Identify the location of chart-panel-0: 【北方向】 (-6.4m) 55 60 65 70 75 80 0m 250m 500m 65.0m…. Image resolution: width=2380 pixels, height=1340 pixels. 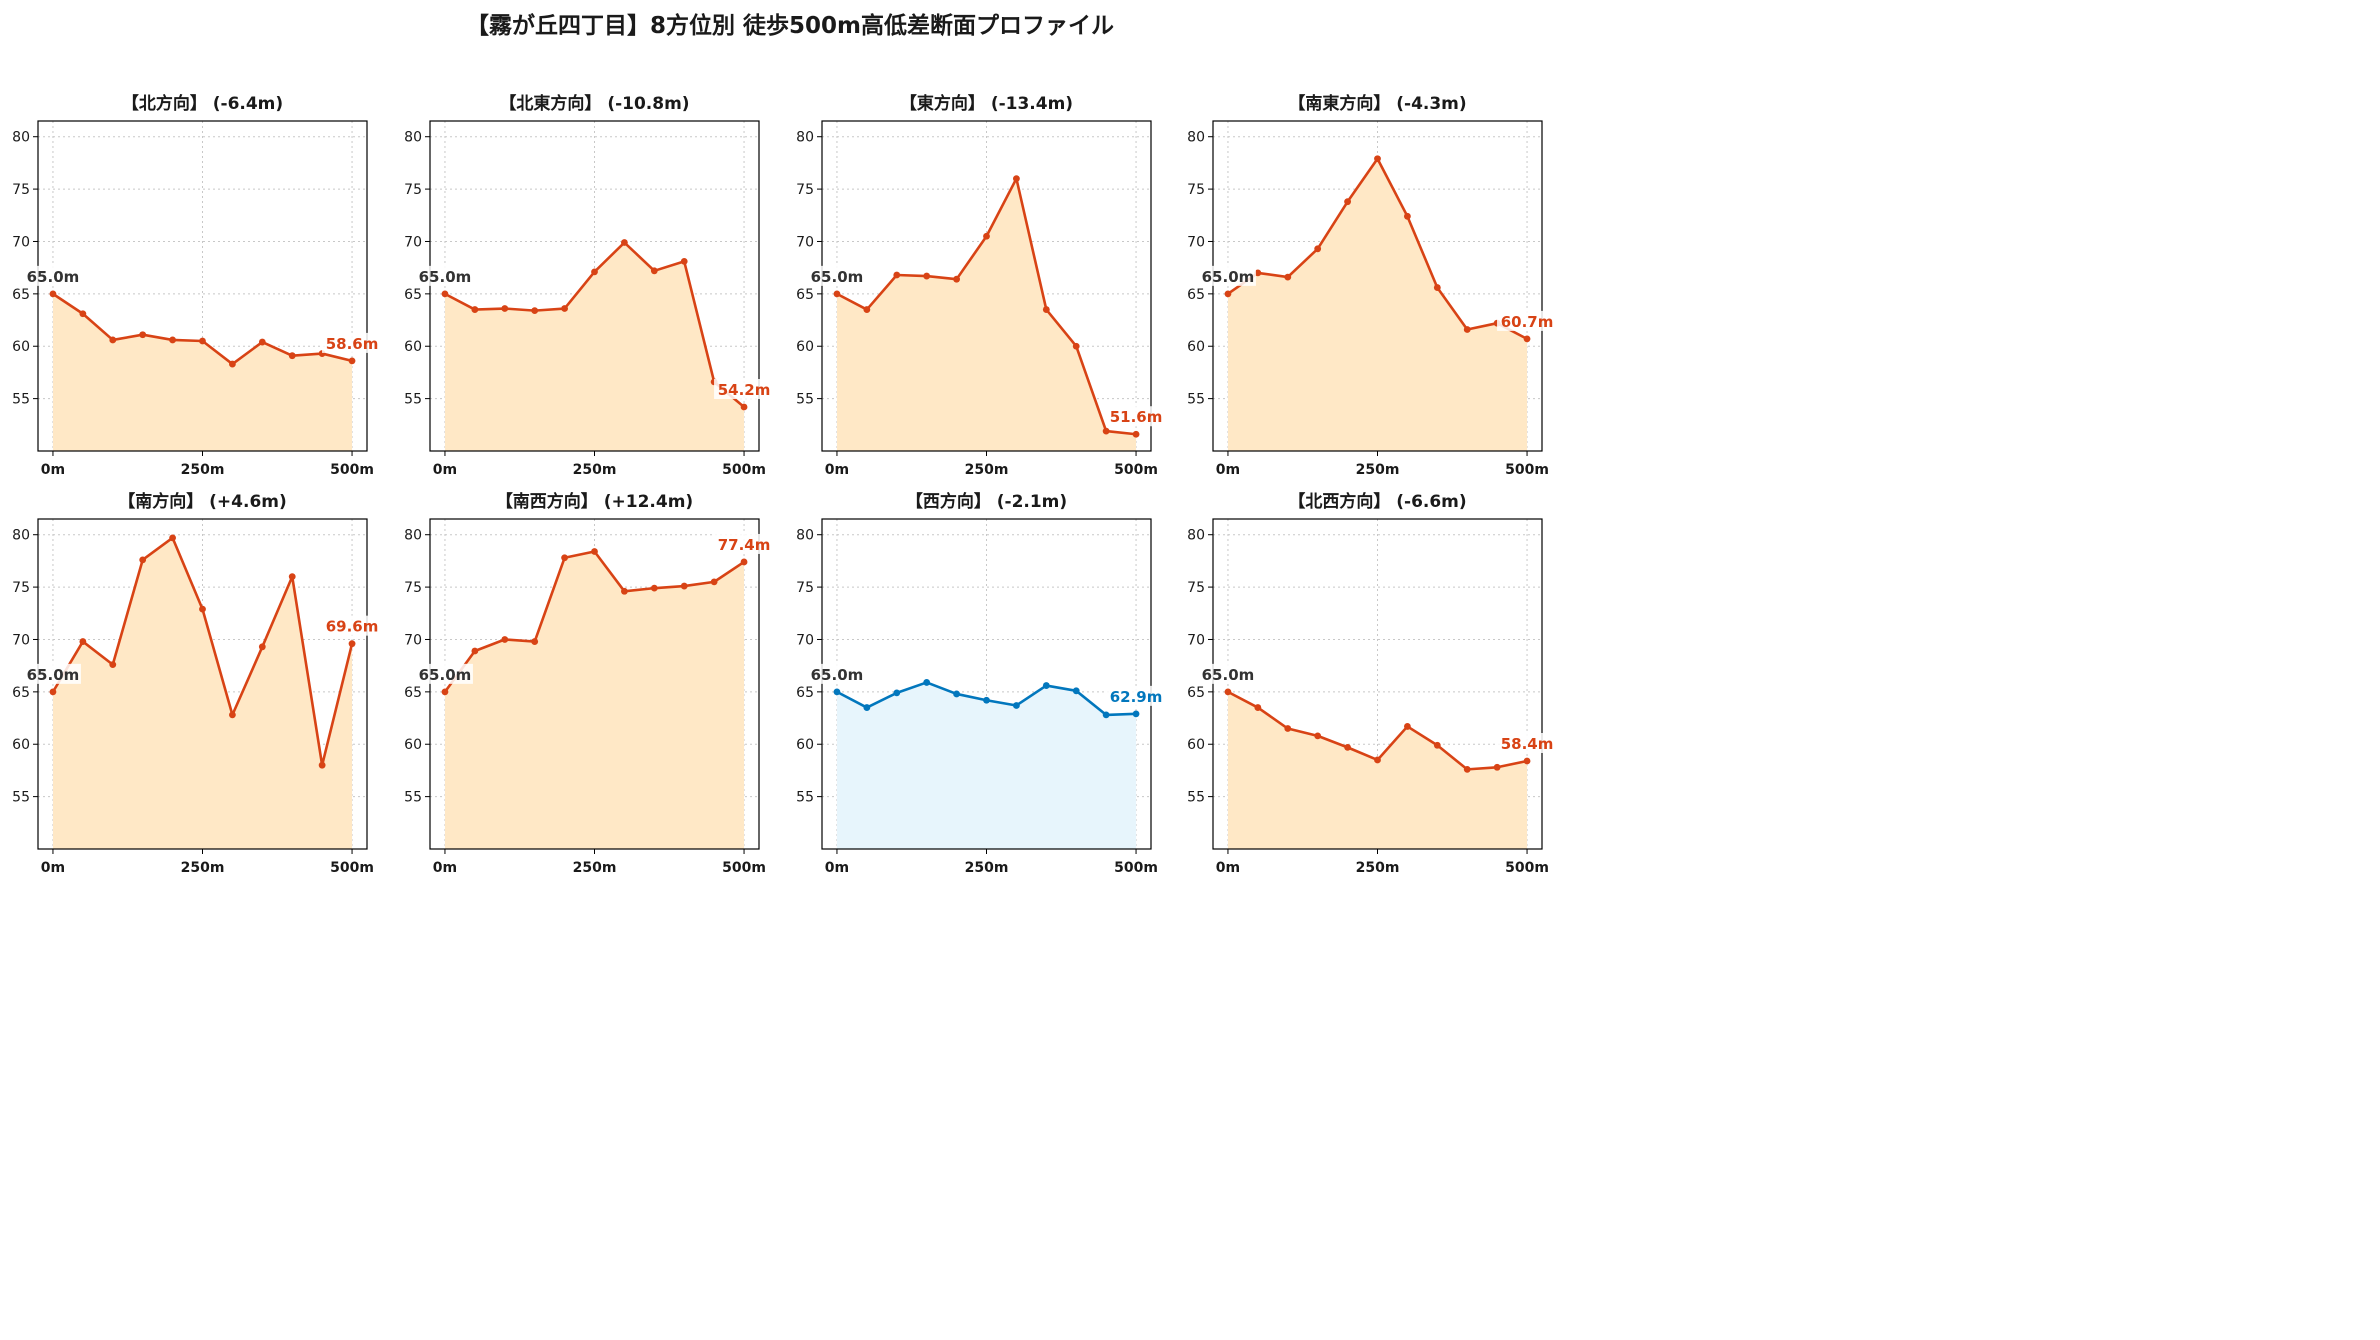
(196, 285).